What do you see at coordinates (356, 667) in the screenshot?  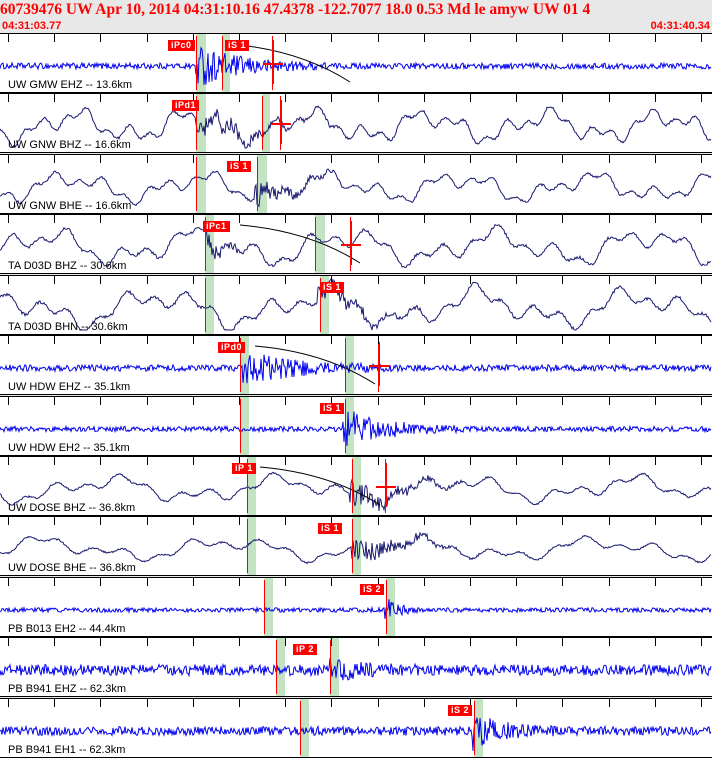 I see `trace-panel: iP 2 PB B941 EHZ -- 62.3km` at bounding box center [356, 667].